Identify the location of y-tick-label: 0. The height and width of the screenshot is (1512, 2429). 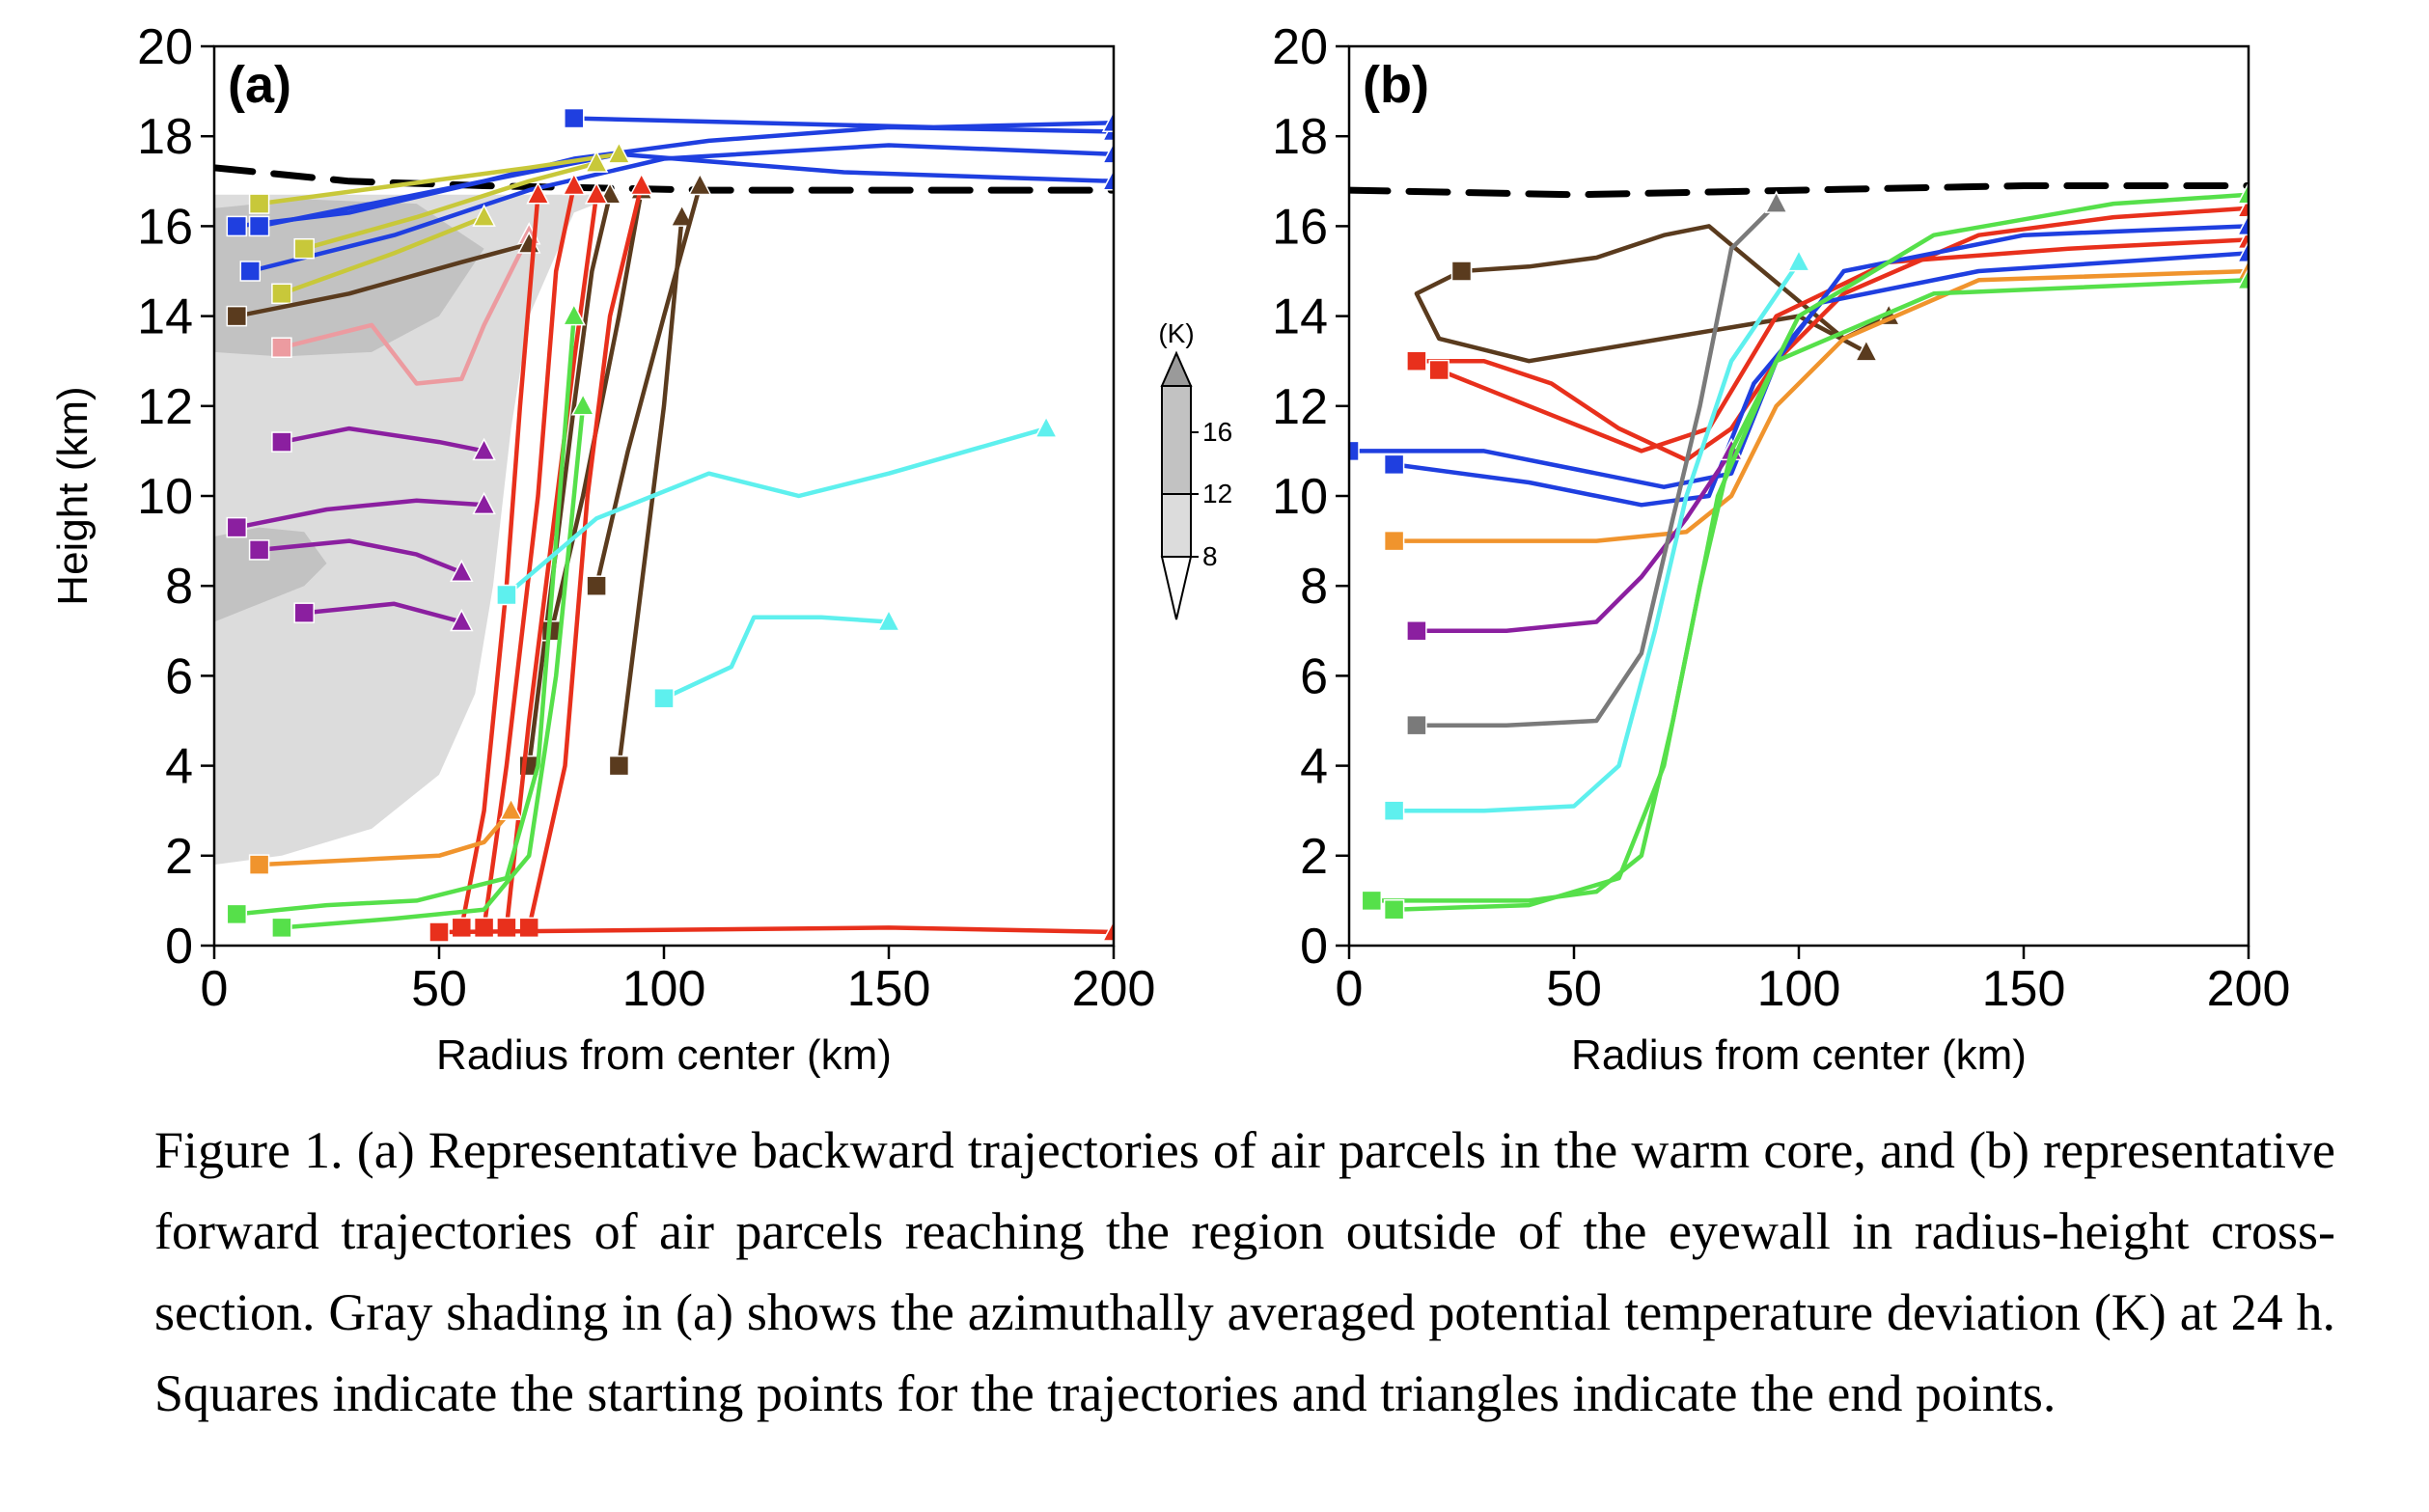
(1314, 947).